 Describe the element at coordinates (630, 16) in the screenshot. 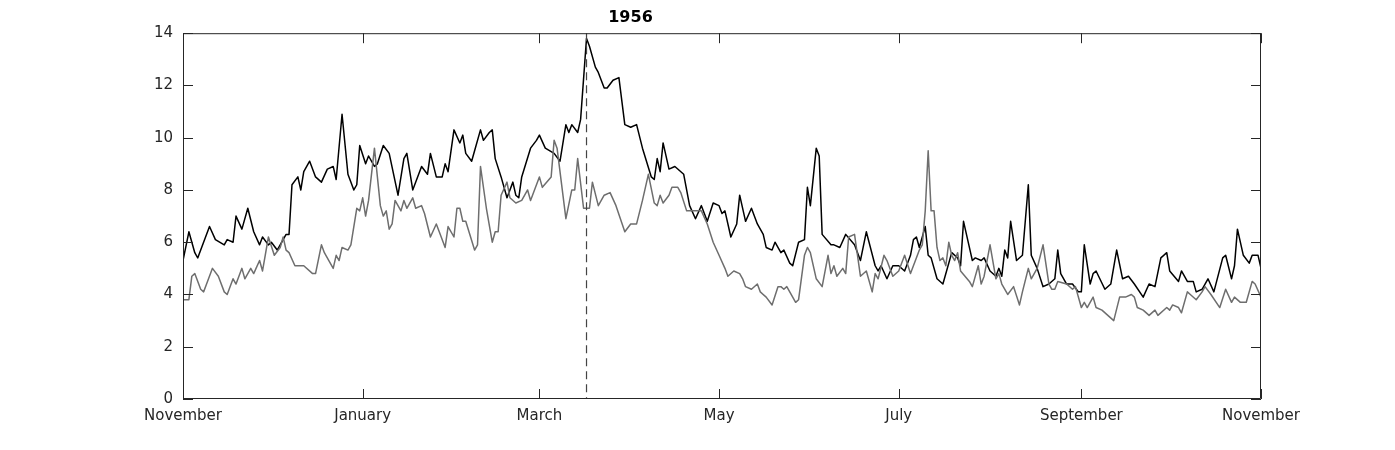

I see `chart-title: 1956` at that location.